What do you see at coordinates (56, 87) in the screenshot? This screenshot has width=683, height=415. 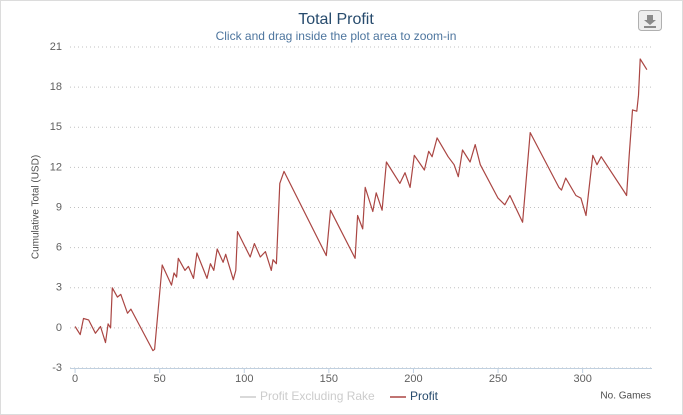 I see `y-tick-label: 18` at bounding box center [56, 87].